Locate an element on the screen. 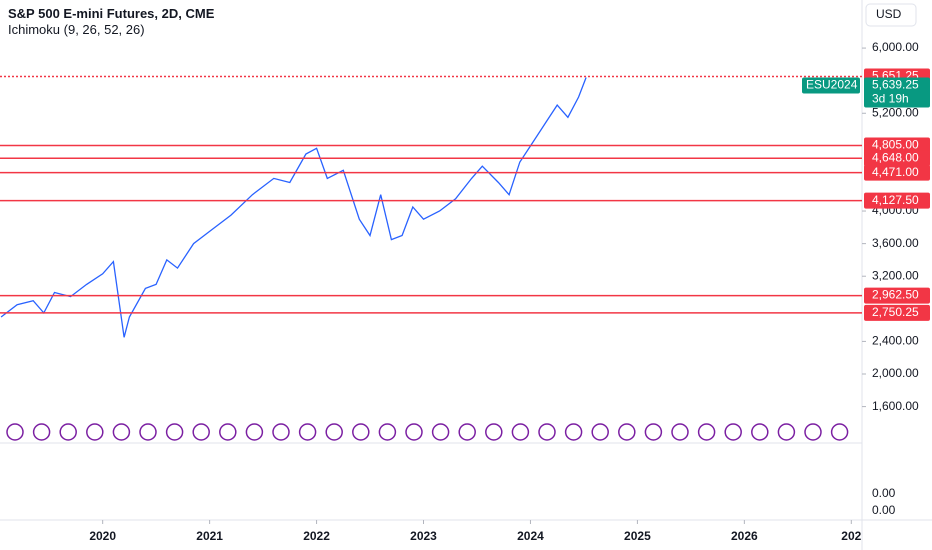 The width and height of the screenshot is (932, 550). y-tick-label: 6,000.00 is located at coordinates (895, 47).